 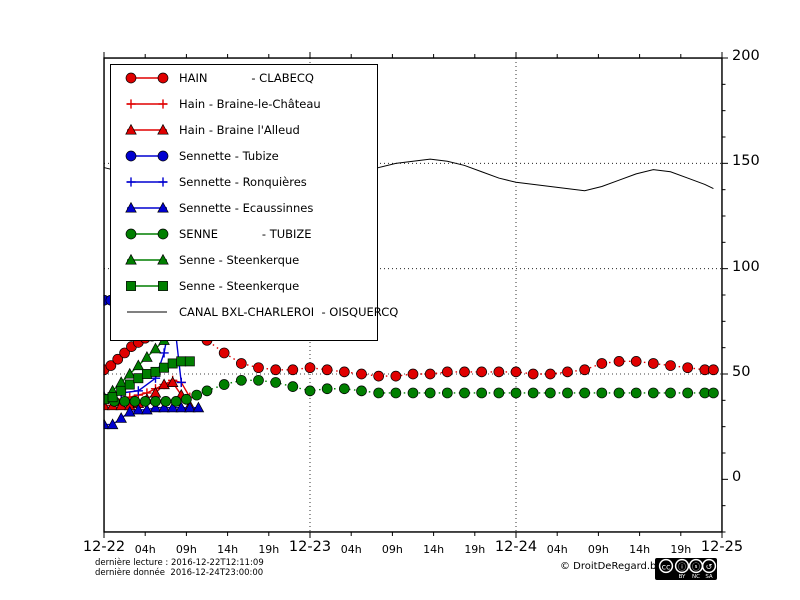 I want to click on x-tick-label-6: 04h, so click(x=351, y=549).